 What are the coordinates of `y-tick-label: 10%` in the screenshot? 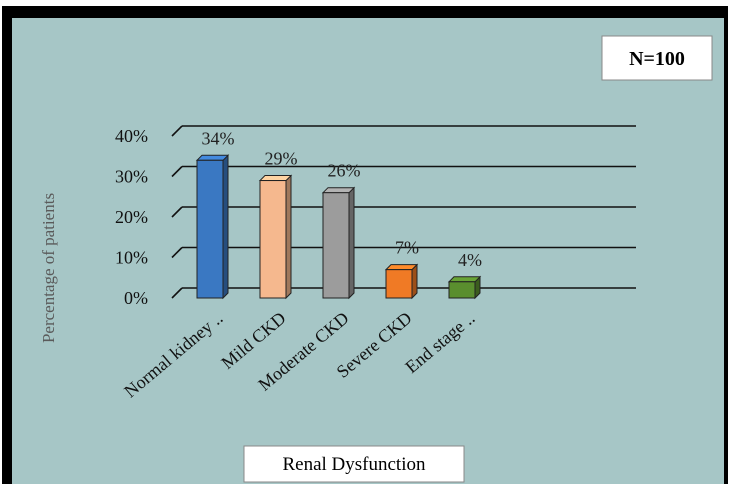 It's located at (131, 258).